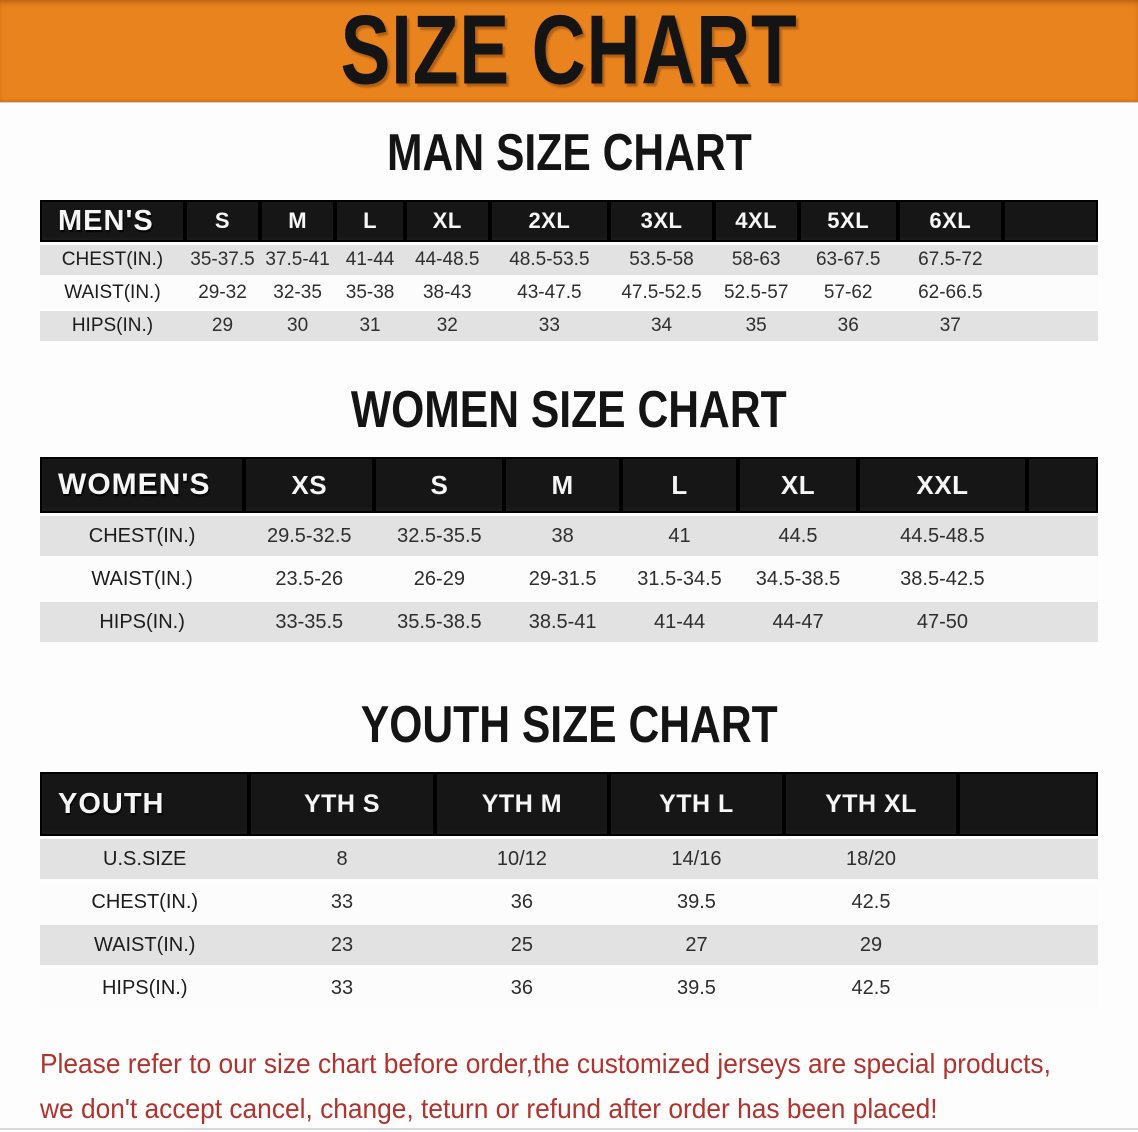 The width and height of the screenshot is (1138, 1132). What do you see at coordinates (439, 535) in the screenshot?
I see `size-value-cell: 32.5-35.5` at bounding box center [439, 535].